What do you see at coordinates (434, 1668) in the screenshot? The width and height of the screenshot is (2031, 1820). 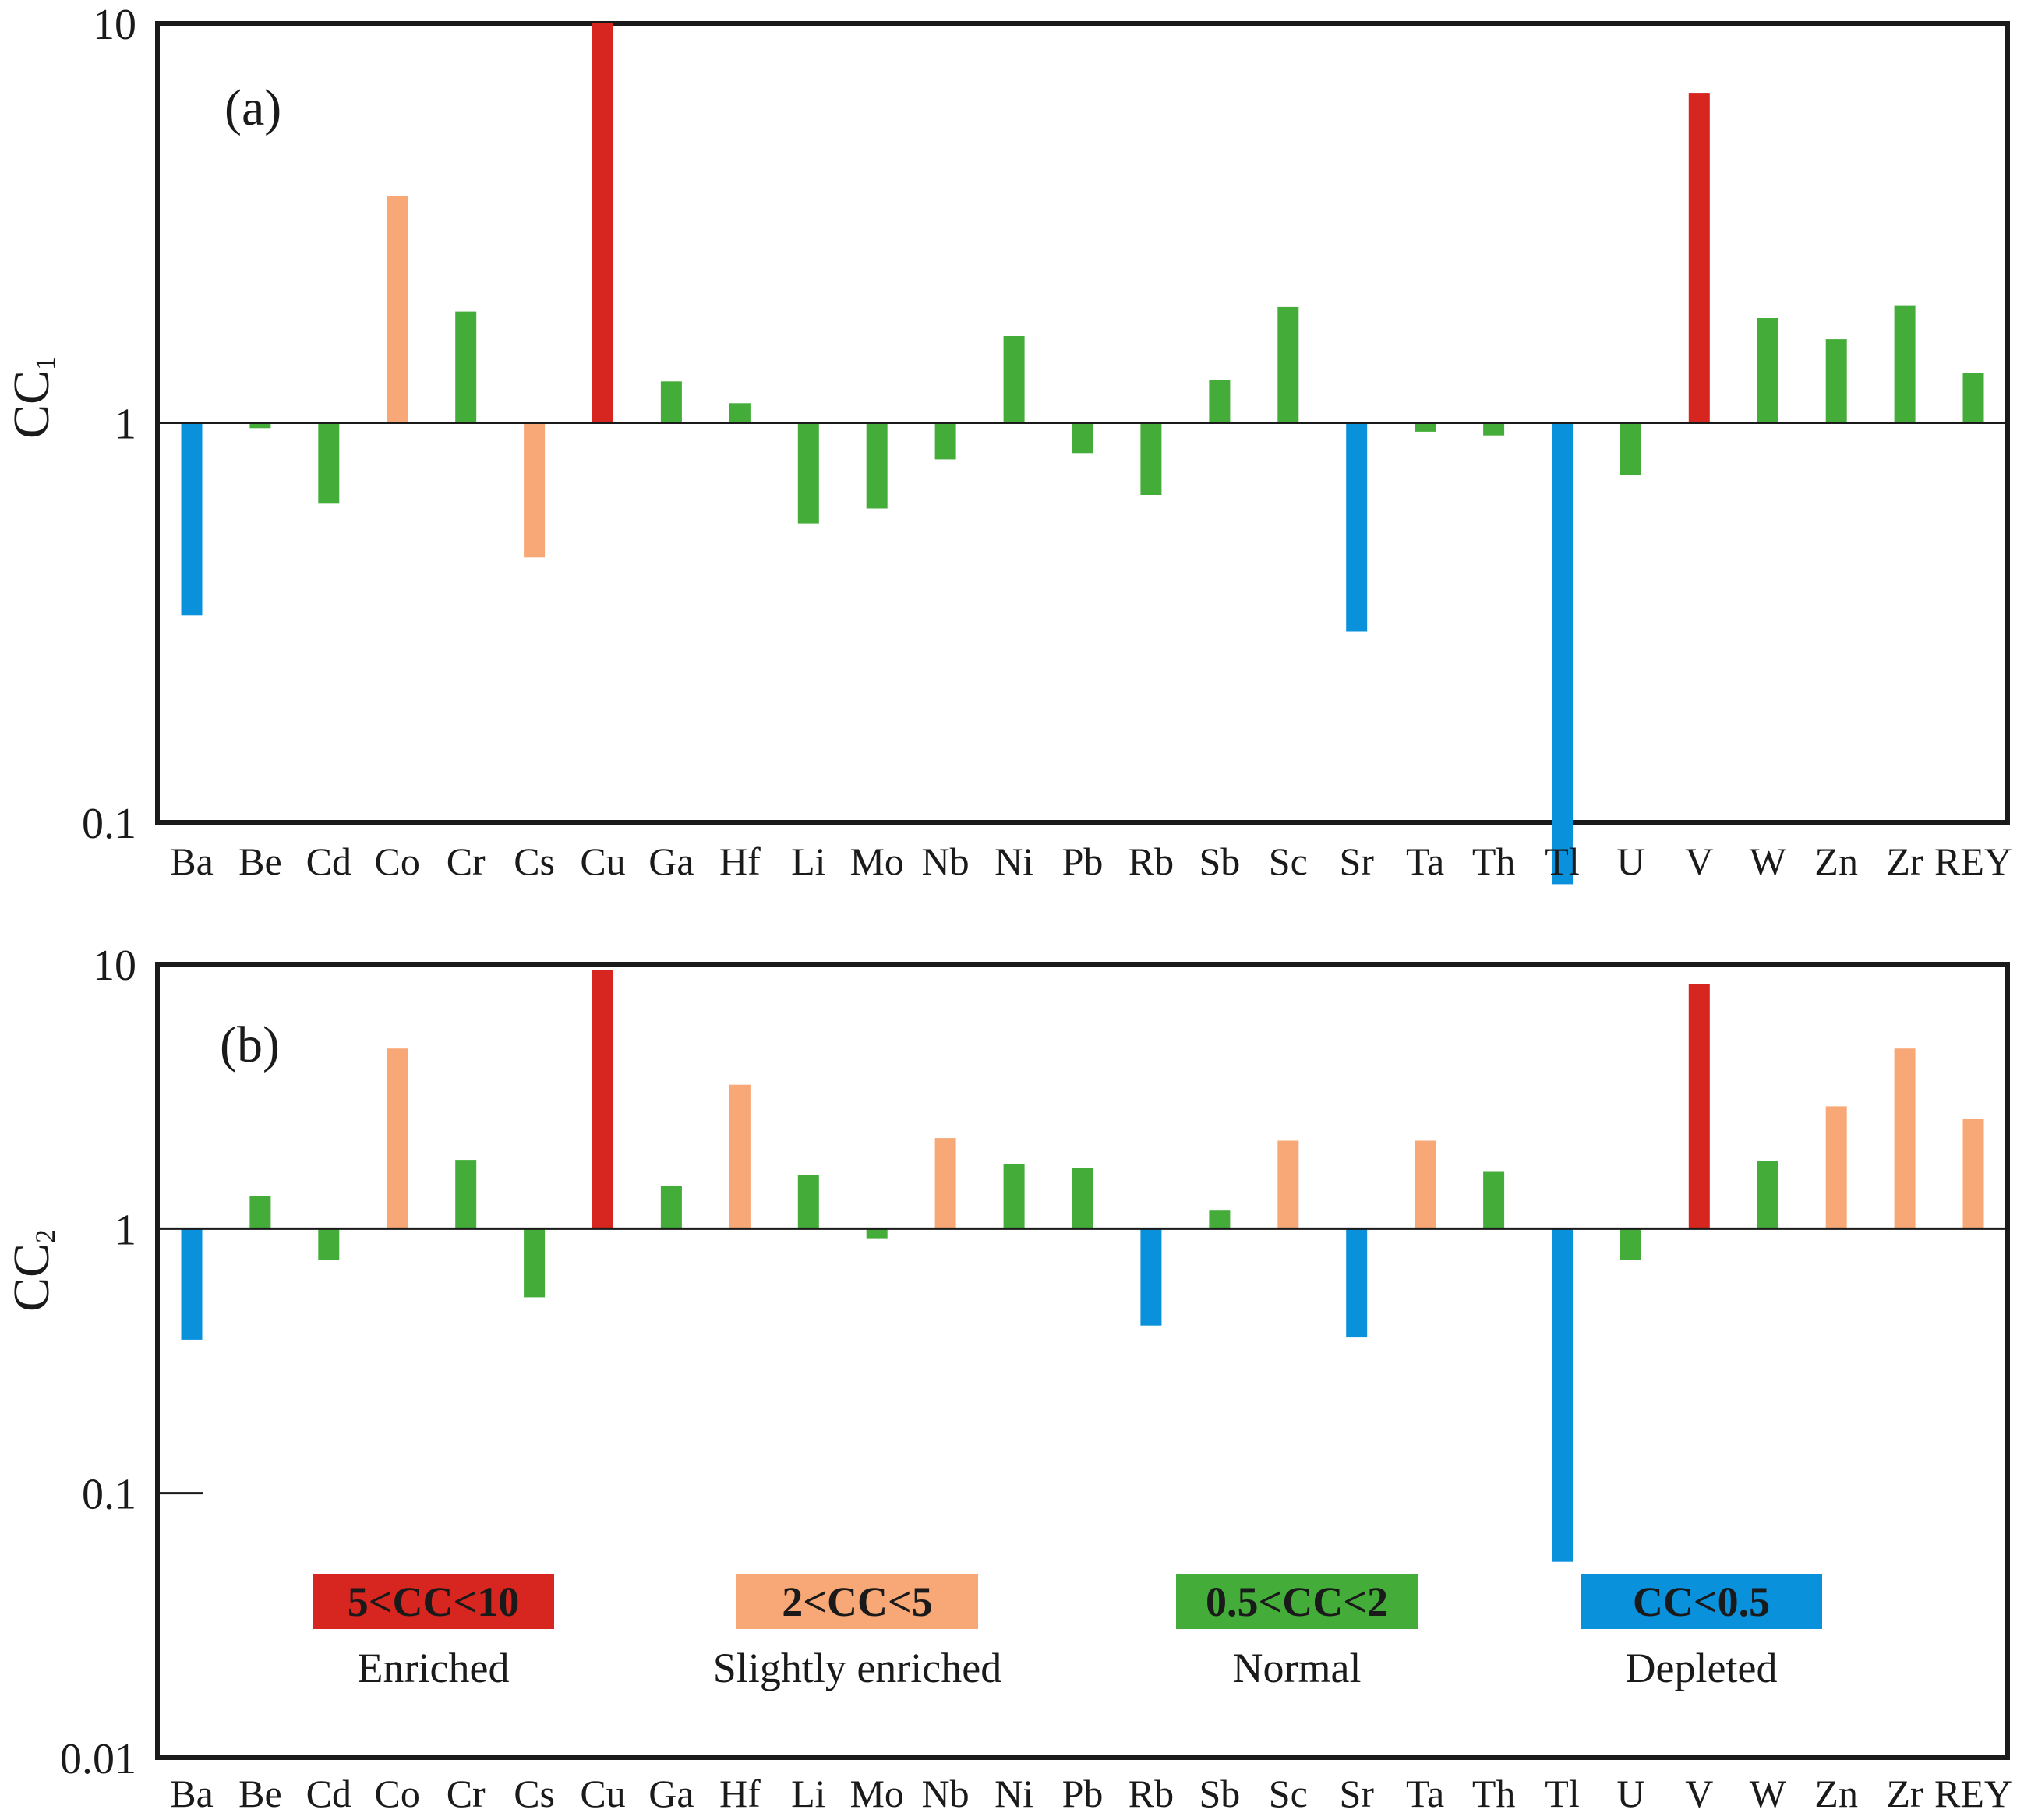 I see `legend-description: Enriched` at bounding box center [434, 1668].